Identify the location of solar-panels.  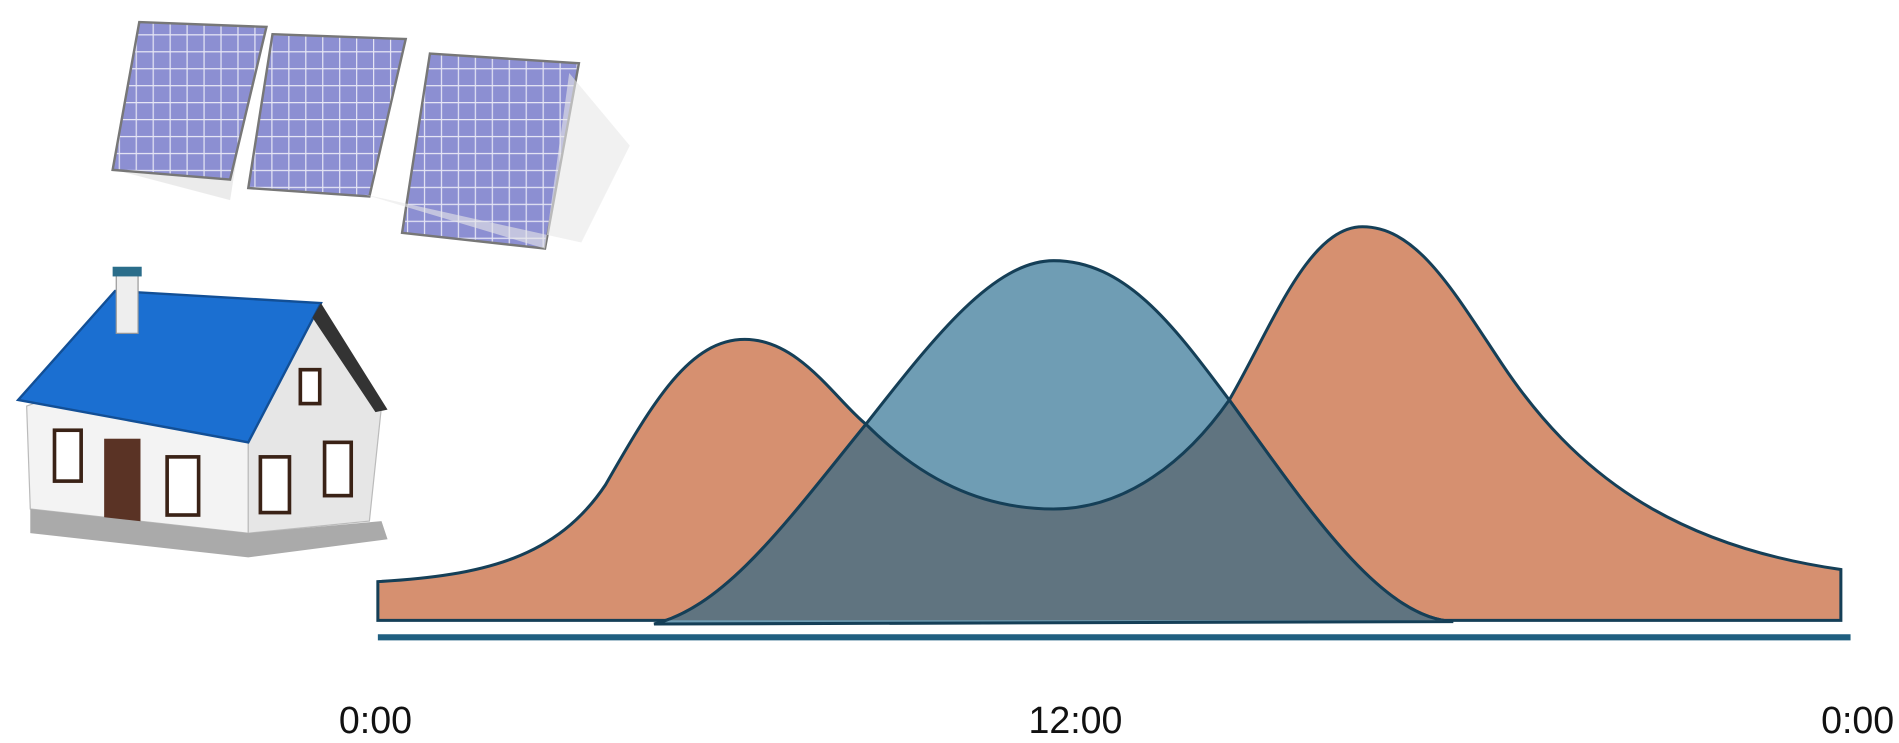
(370, 135).